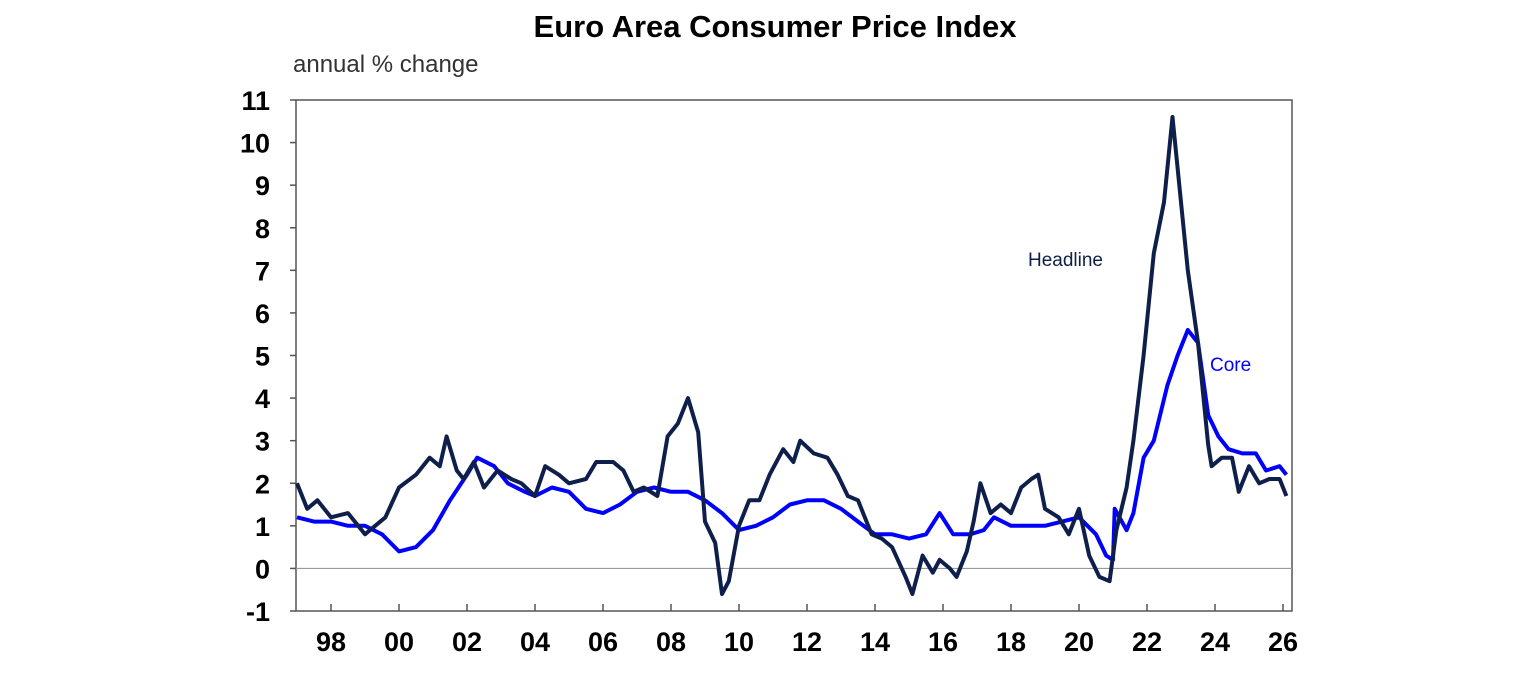 The width and height of the screenshot is (1536, 680). What do you see at coordinates (1147, 642) in the screenshot?
I see `x-tick-label: 22` at bounding box center [1147, 642].